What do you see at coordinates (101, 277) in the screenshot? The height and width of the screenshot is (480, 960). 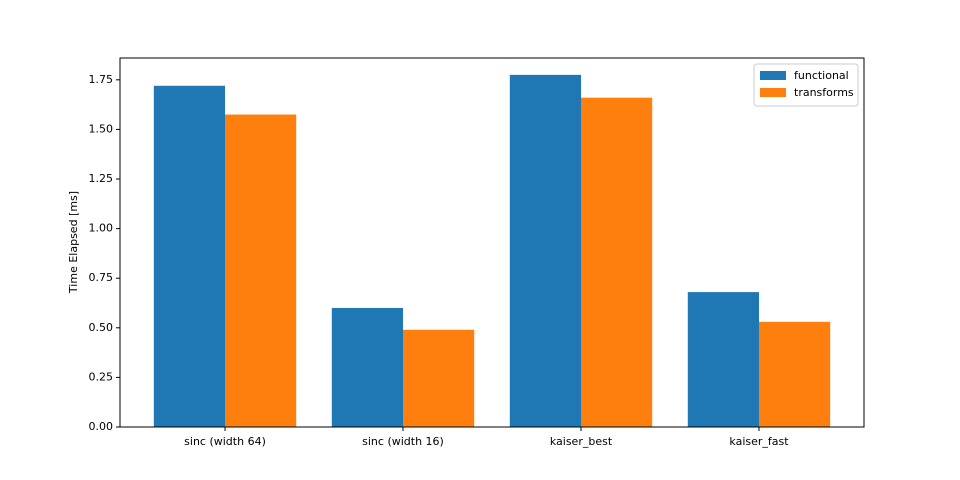 I see `y-tick-label: 0.75` at bounding box center [101, 277].